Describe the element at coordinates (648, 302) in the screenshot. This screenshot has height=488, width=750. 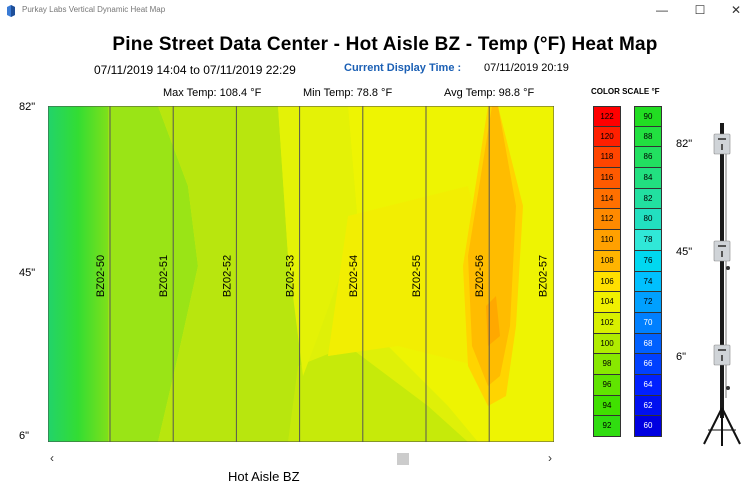
I see `color-scale-cell: 72` at that location.